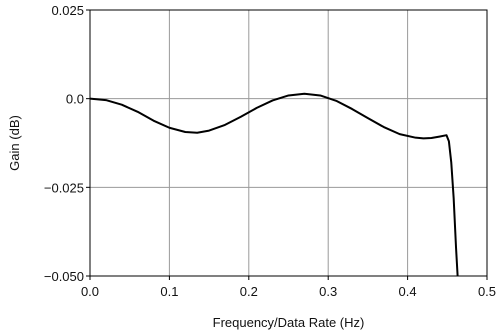 This screenshot has height=333, width=502. Describe the element at coordinates (288, 287) in the screenshot. I see `x-axis-ticks: 0.0 0.1 0.2 0.3 0.4 0.5` at that location.